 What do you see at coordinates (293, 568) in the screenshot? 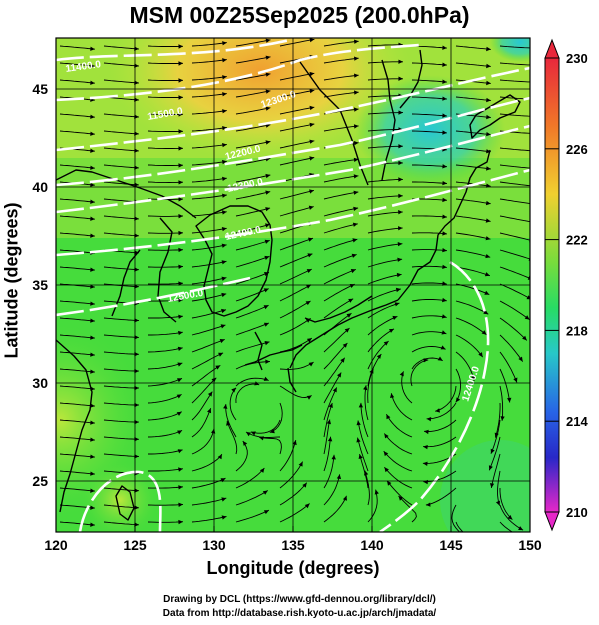
I see `x-axis-label: Longitude (degrees)` at bounding box center [293, 568].